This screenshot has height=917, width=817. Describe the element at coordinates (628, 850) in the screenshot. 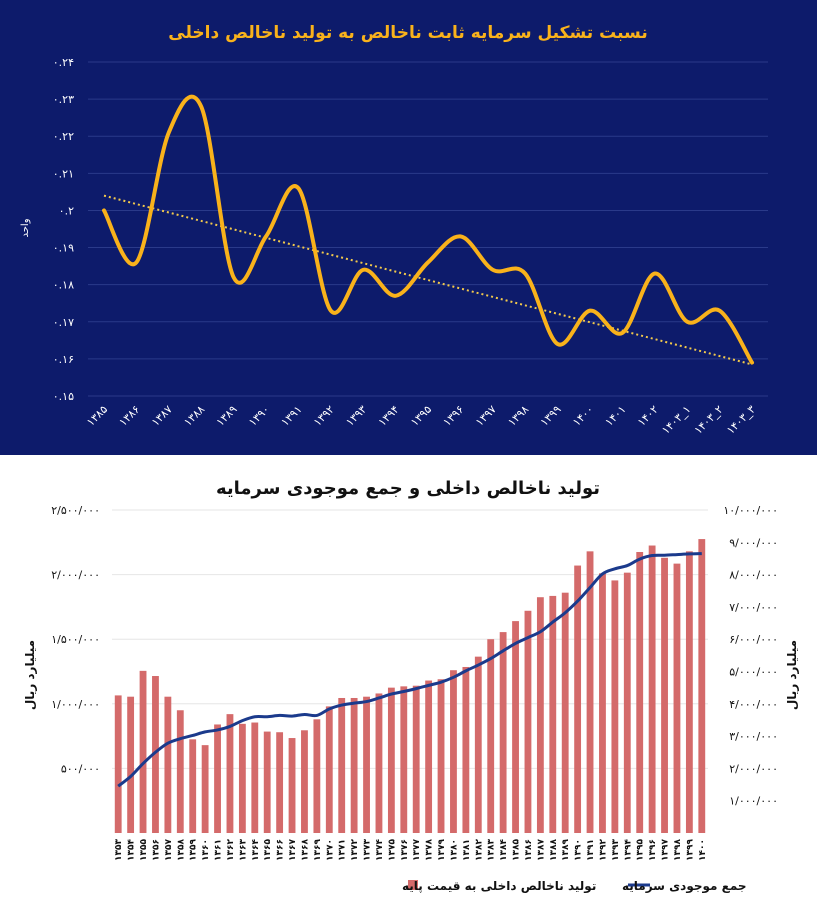

I see `x-tick-label: ۱۳۹۴` at that location.